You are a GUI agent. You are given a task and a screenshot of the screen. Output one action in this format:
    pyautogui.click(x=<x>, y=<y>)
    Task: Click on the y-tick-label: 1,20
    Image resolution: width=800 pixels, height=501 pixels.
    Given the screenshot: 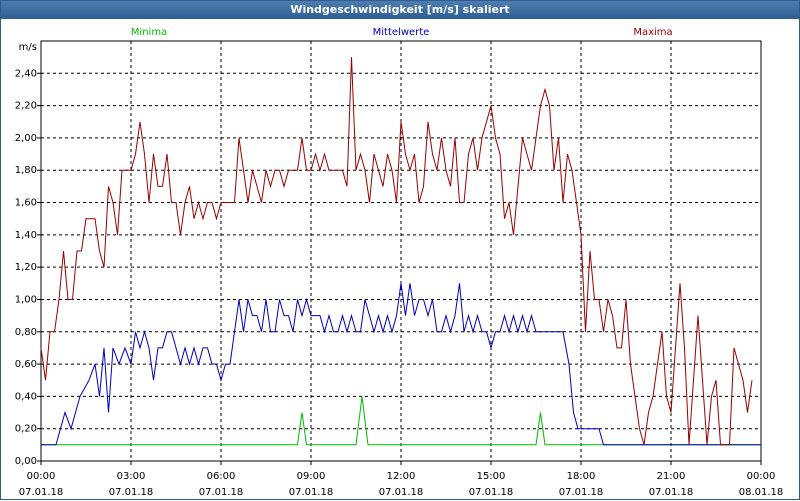 What is the action you would take?
    pyautogui.click(x=26, y=267)
    